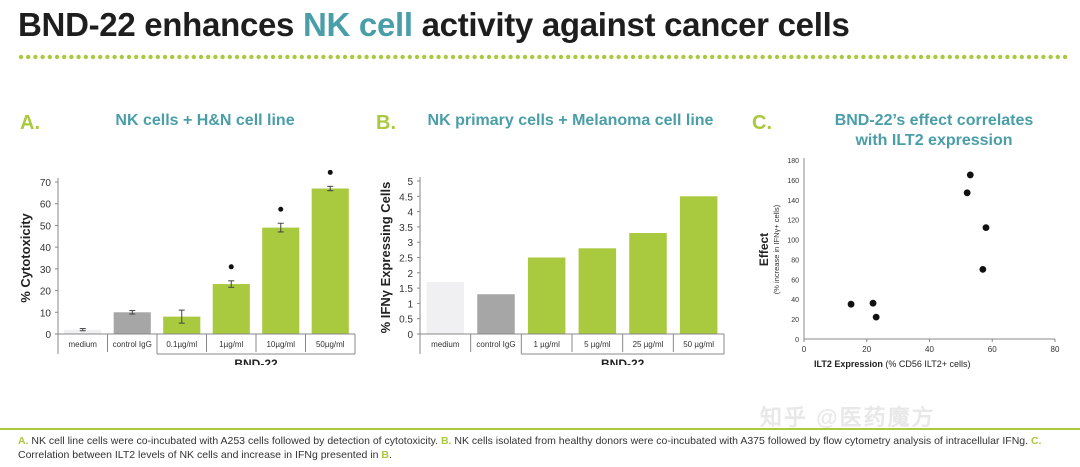  What do you see at coordinates (357, 24) in the screenshot?
I see `title-highlight: NK cell` at bounding box center [357, 24].